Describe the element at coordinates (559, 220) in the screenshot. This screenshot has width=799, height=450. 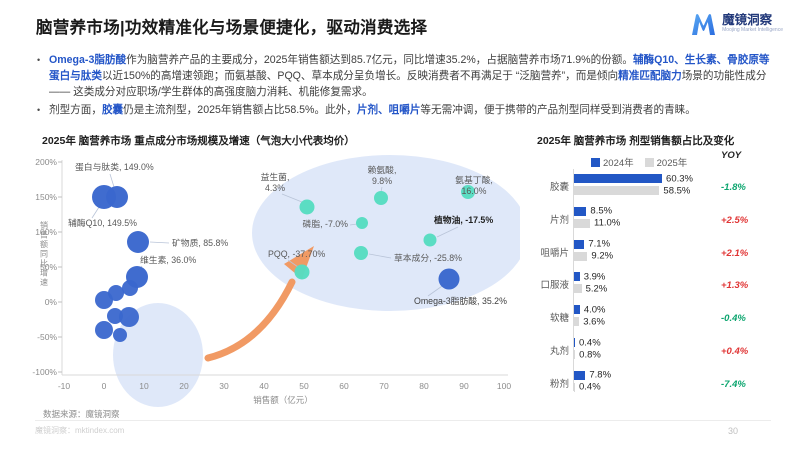
I see `category-label: 片剂` at that location.